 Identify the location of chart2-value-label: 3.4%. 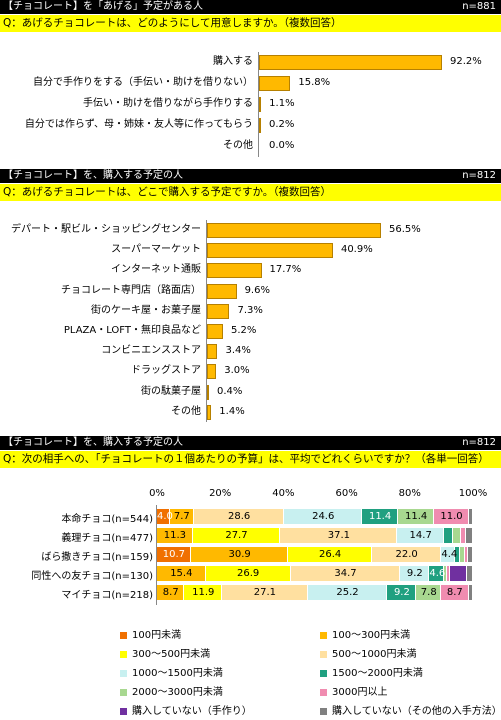
(238, 351).